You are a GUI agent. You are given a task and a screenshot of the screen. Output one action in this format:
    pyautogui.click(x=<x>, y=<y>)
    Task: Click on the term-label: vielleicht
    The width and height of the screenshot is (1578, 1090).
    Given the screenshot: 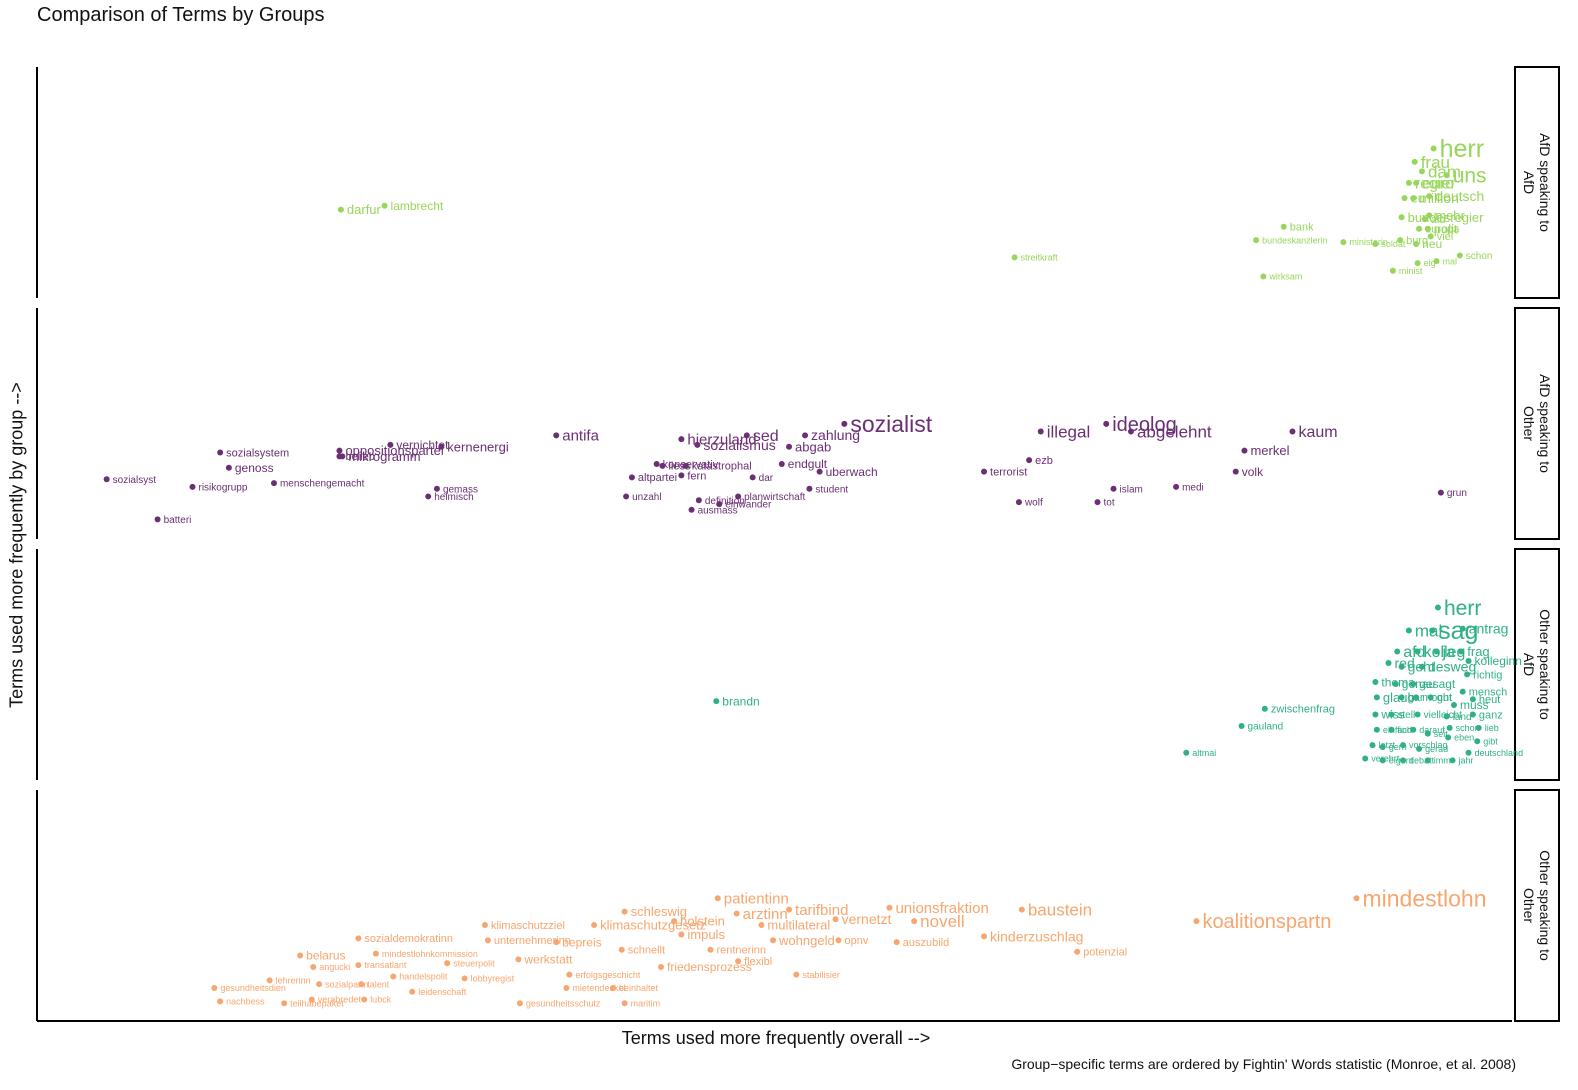 What is the action you would take?
    pyautogui.click(x=1443, y=715)
    